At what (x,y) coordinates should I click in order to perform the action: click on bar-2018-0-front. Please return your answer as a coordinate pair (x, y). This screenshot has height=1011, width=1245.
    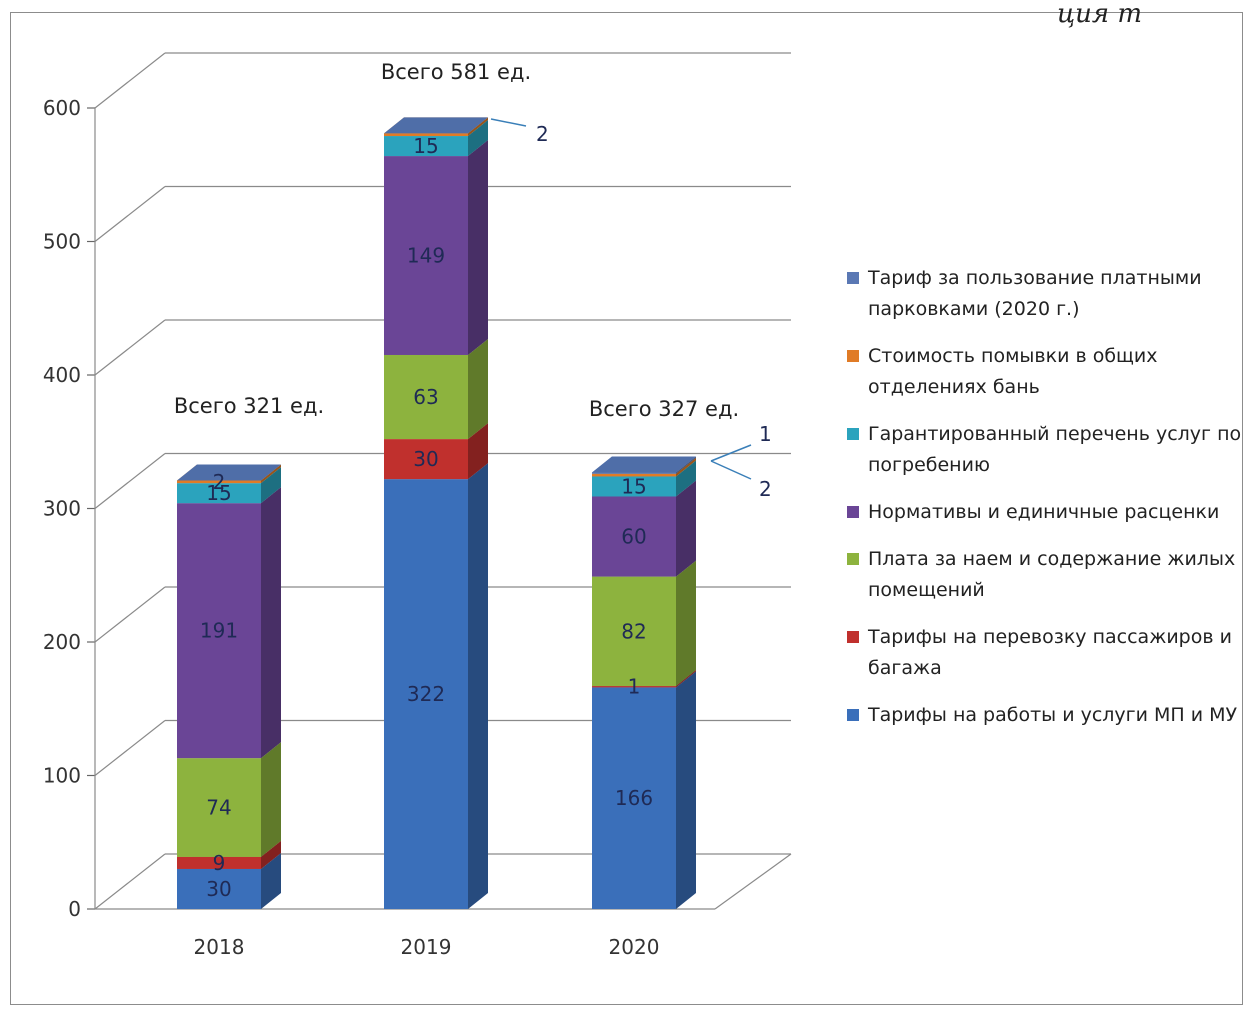
    Looking at the image, I should click on (219, 888).